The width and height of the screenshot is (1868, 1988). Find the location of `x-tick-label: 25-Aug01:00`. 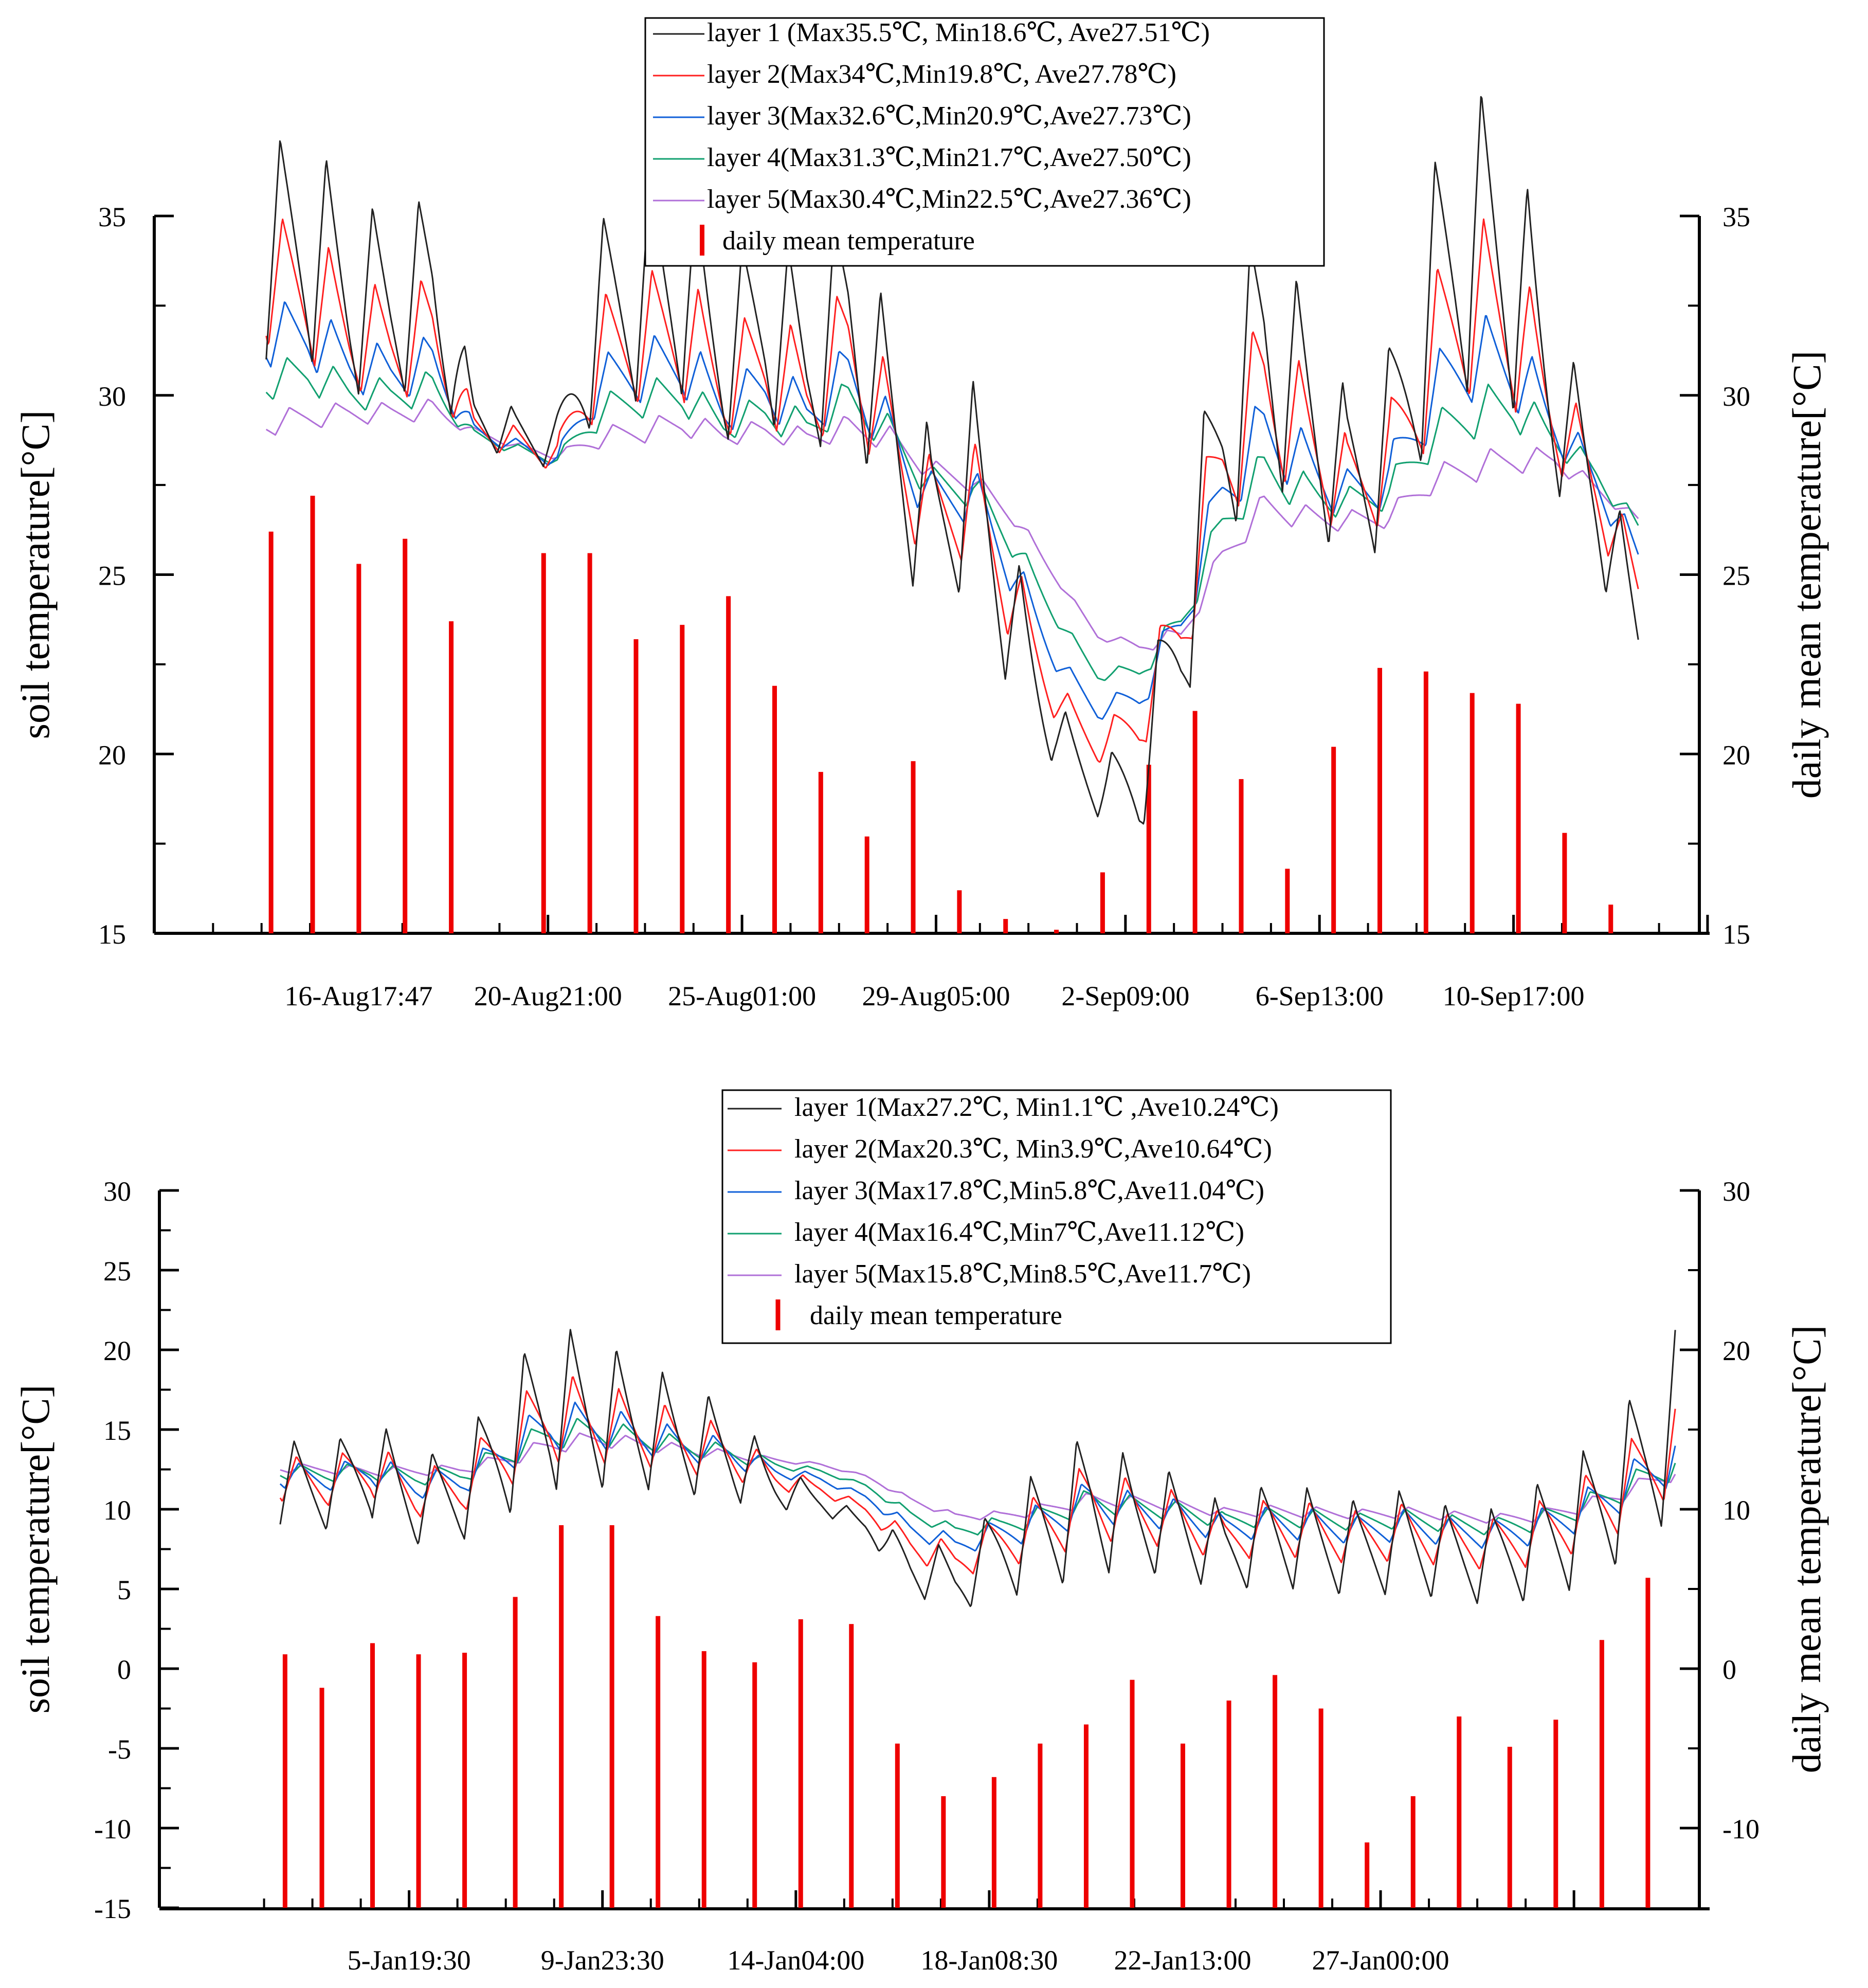

x-tick-label: 25-Aug01:00 is located at coordinates (742, 996).